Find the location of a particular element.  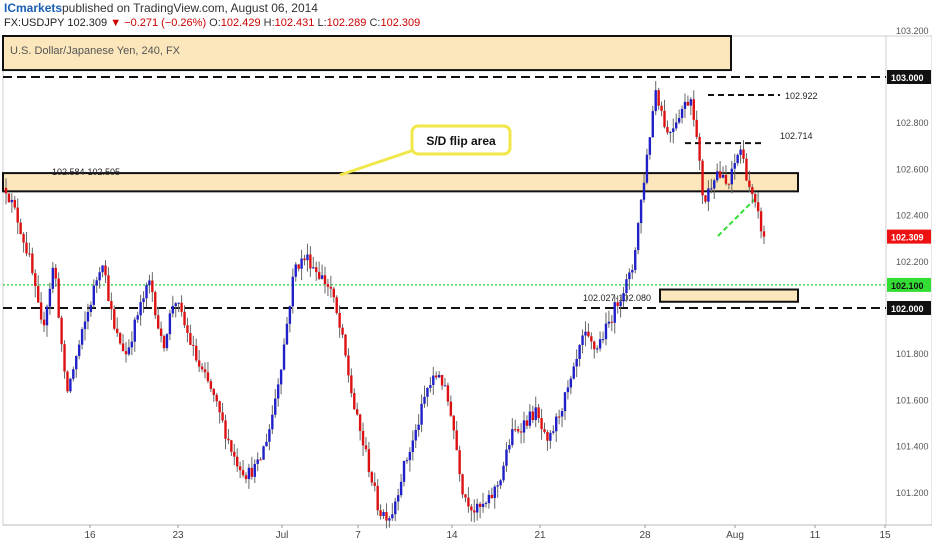

change-arrow-icon: ▼ is located at coordinates (116, 23).